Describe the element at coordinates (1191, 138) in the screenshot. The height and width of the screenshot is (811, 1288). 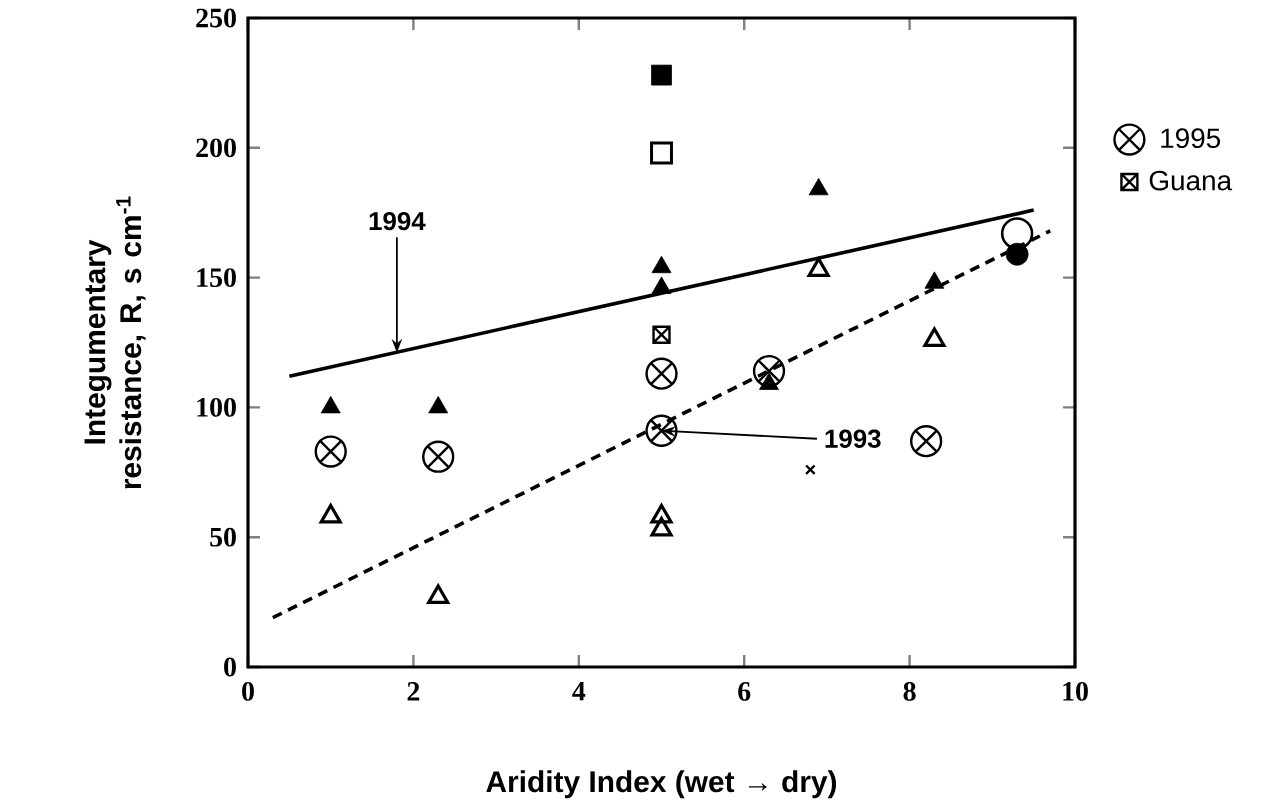
I see `legend-label: 1995` at that location.